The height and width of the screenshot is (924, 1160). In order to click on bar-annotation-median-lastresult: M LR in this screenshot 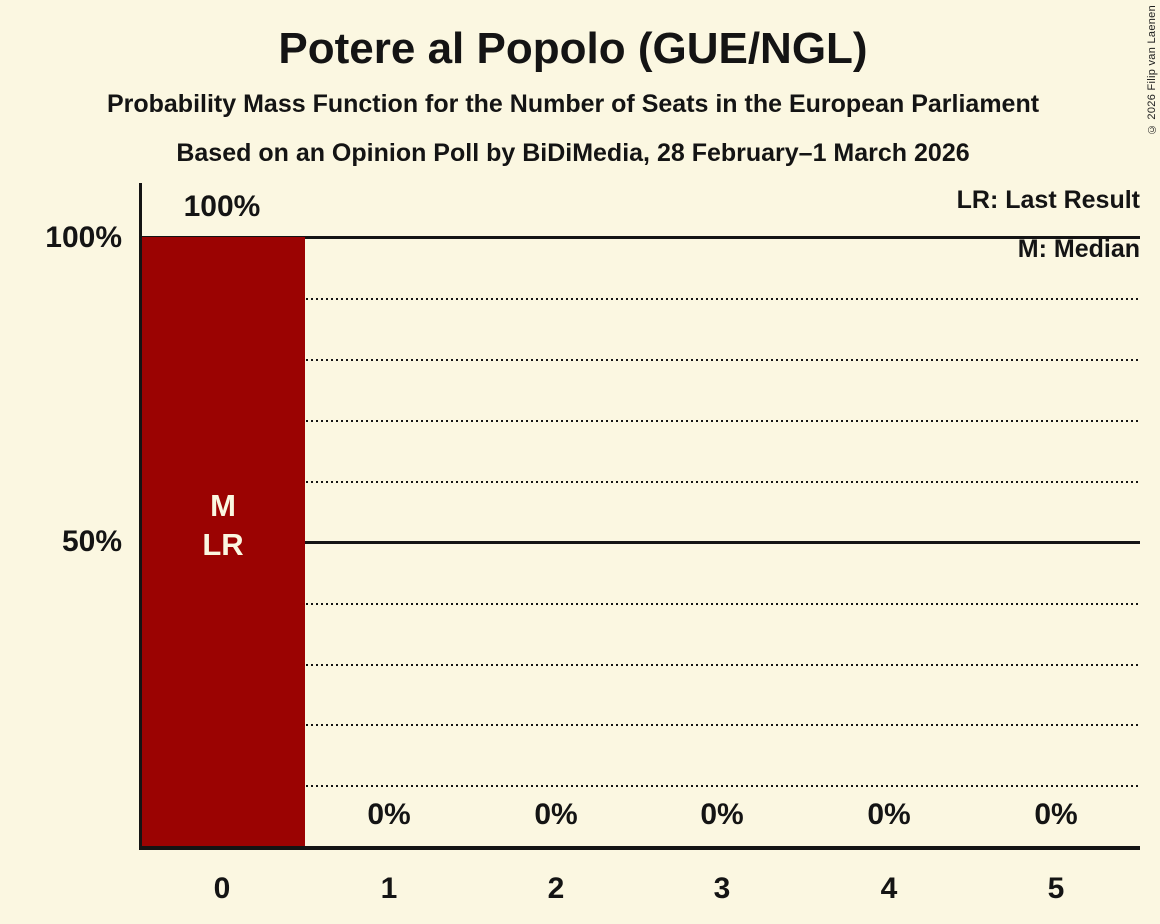, I will do `click(223, 525)`.